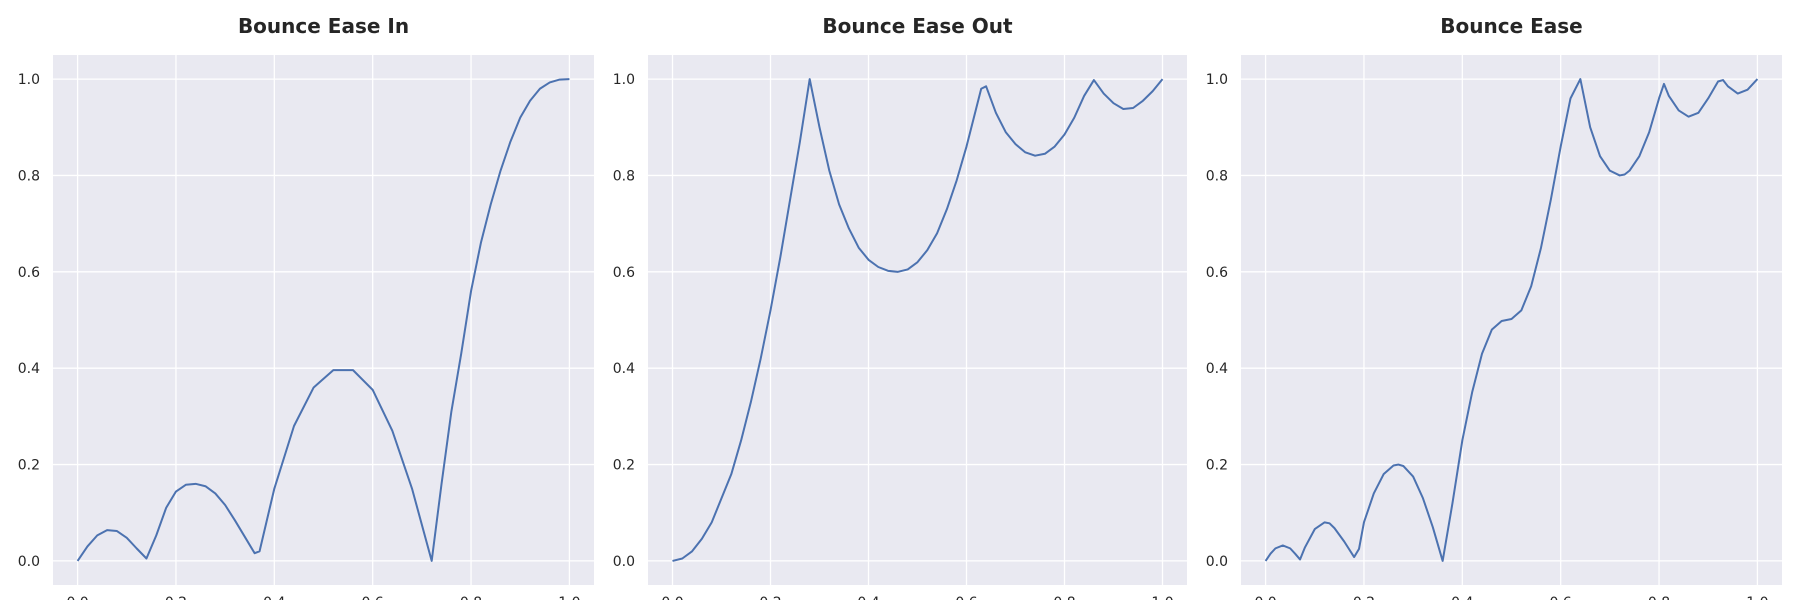 The image size is (1800, 600). What do you see at coordinates (323, 26) in the screenshot?
I see `chart-title: Bounce Ease In` at bounding box center [323, 26].